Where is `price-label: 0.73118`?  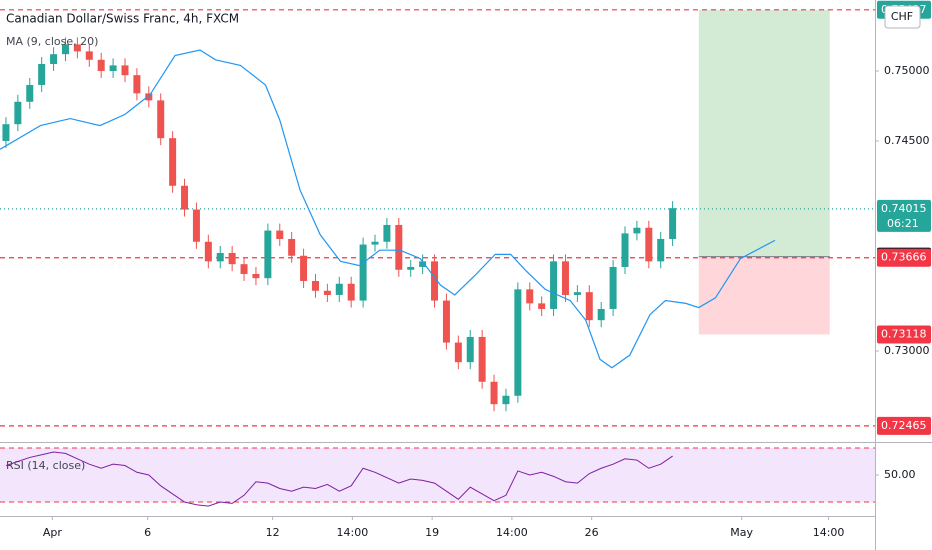 price-label: 0.73118 is located at coordinates (904, 333).